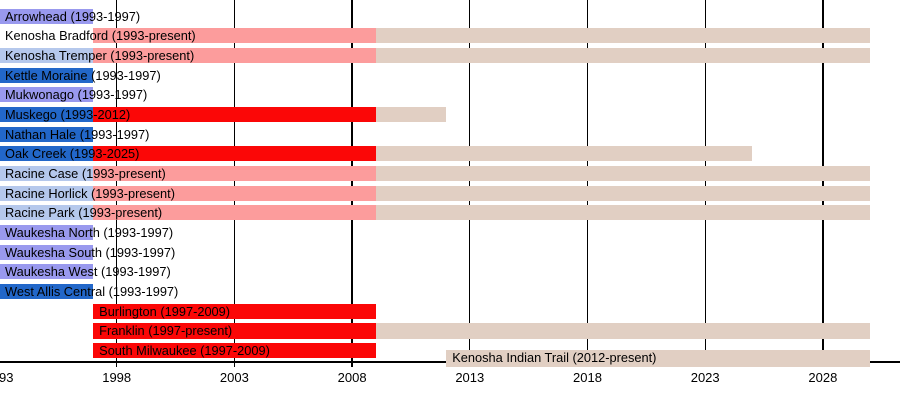 This screenshot has width=900, height=415. I want to click on row-label: Nathan Hale (1993-1997), so click(77, 134).